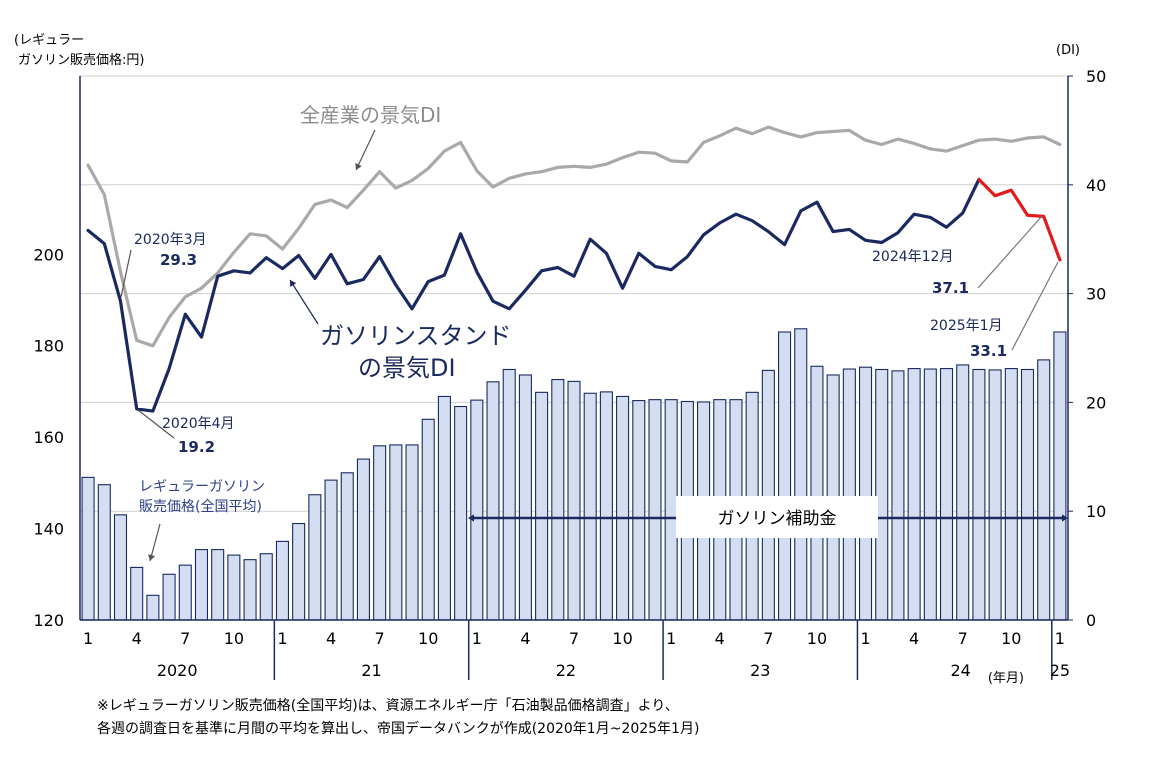  I want to click on price-label-arrow, so click(155, 542).